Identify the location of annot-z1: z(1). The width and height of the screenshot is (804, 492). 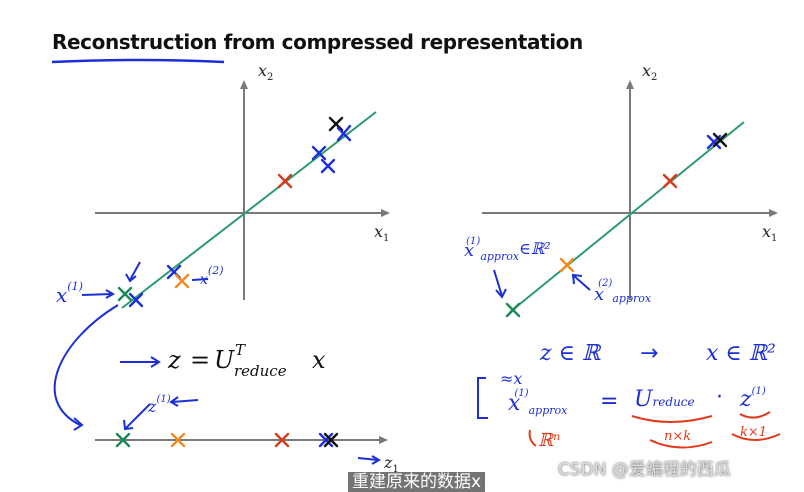
(159, 405).